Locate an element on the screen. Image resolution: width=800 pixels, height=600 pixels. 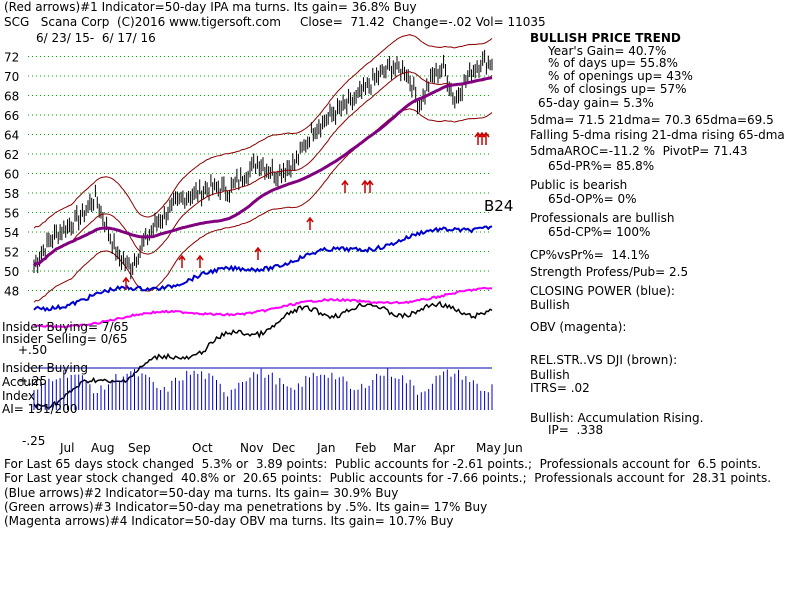
y-tick-52: 52 is located at coordinates (11, 253).